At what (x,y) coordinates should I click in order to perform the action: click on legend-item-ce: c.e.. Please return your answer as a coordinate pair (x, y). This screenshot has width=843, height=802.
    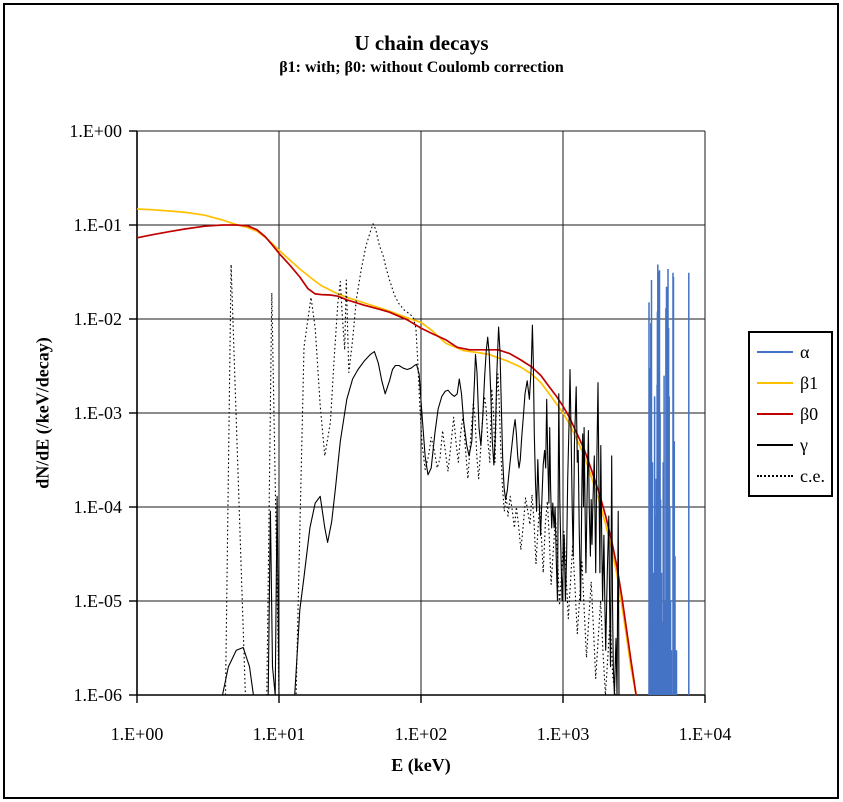
    Looking at the image, I should click on (793, 476).